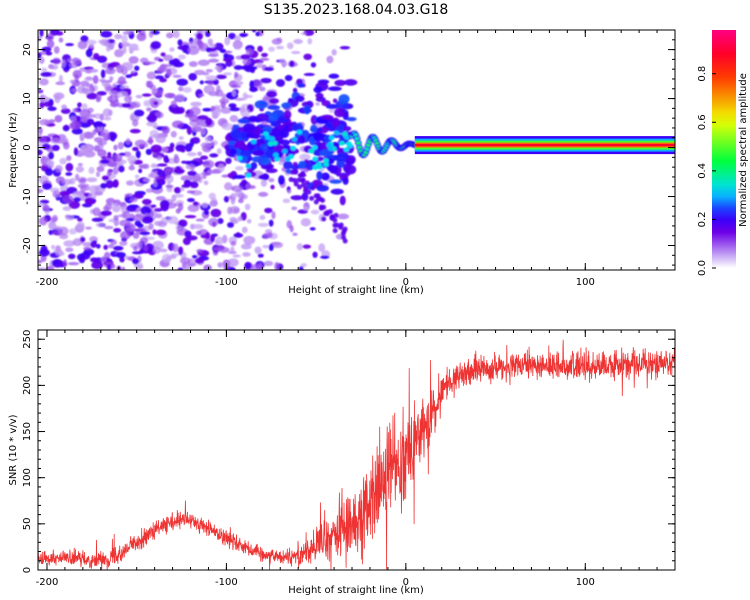 This screenshot has height=600, width=750. I want to click on spectrogram-ylabel: Frequency (Hz), so click(13, 150).